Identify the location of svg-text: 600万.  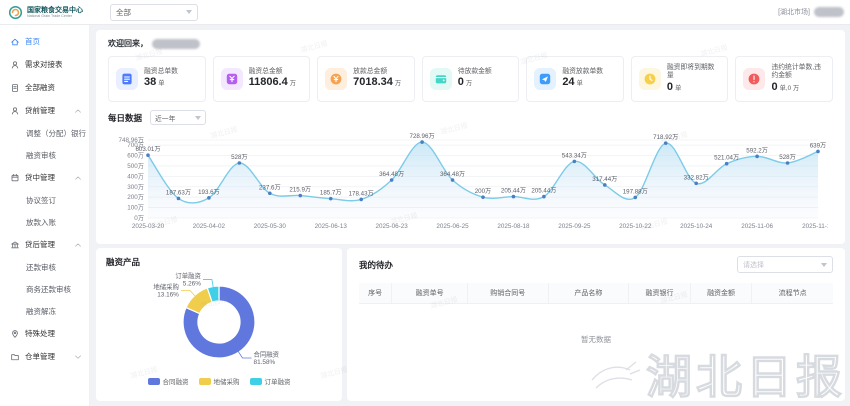
(135, 156).